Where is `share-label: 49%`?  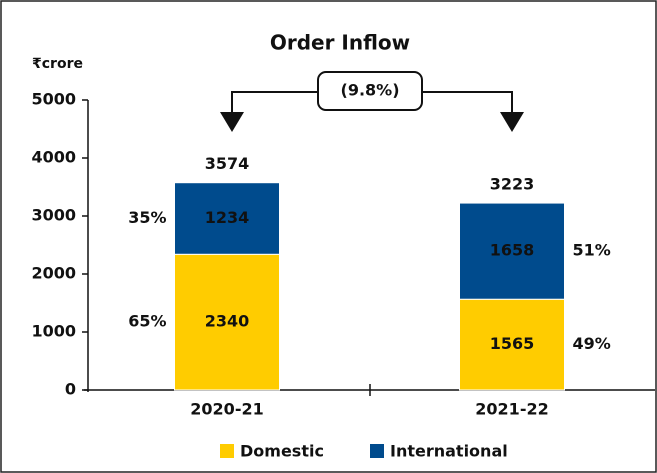
share-label: 49% is located at coordinates (592, 343).